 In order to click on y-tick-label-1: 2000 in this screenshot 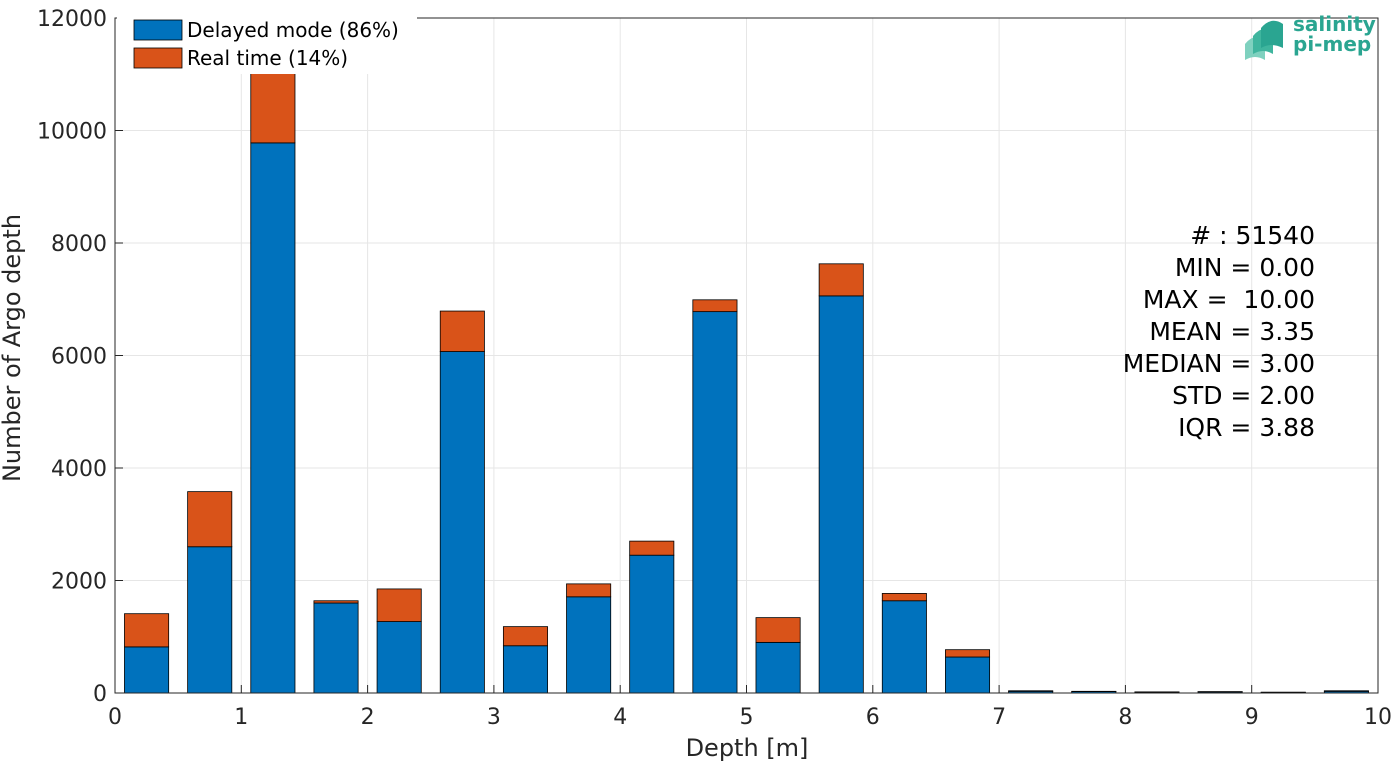, I will do `click(79, 582)`.